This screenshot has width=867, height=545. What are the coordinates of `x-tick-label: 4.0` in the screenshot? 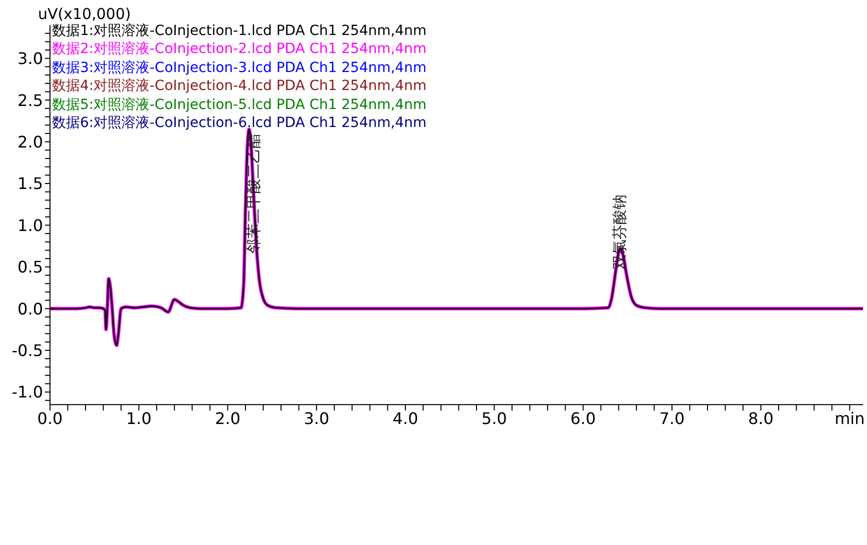 It's located at (405, 418).